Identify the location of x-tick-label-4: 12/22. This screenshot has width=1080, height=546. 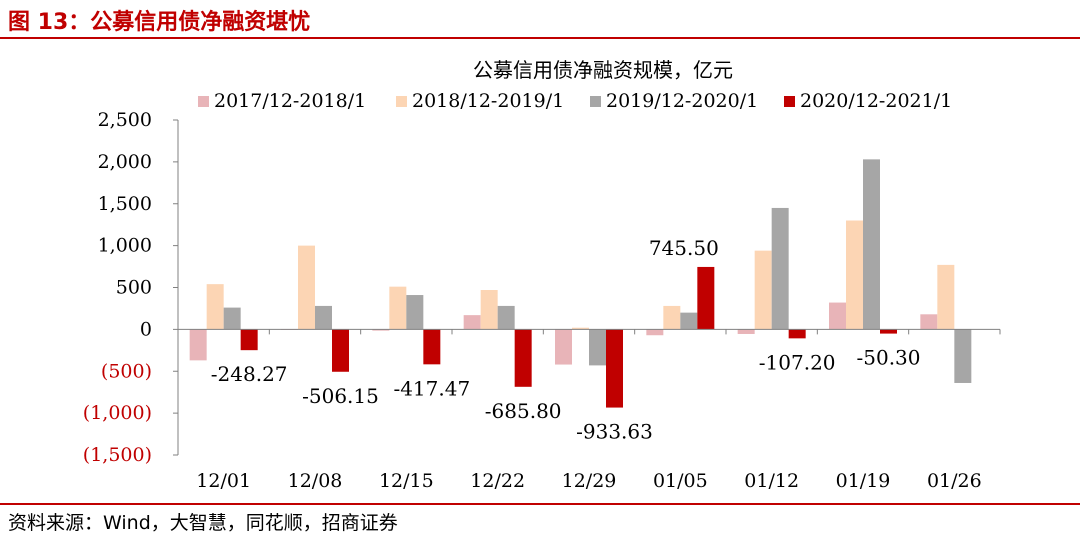
(497, 481).